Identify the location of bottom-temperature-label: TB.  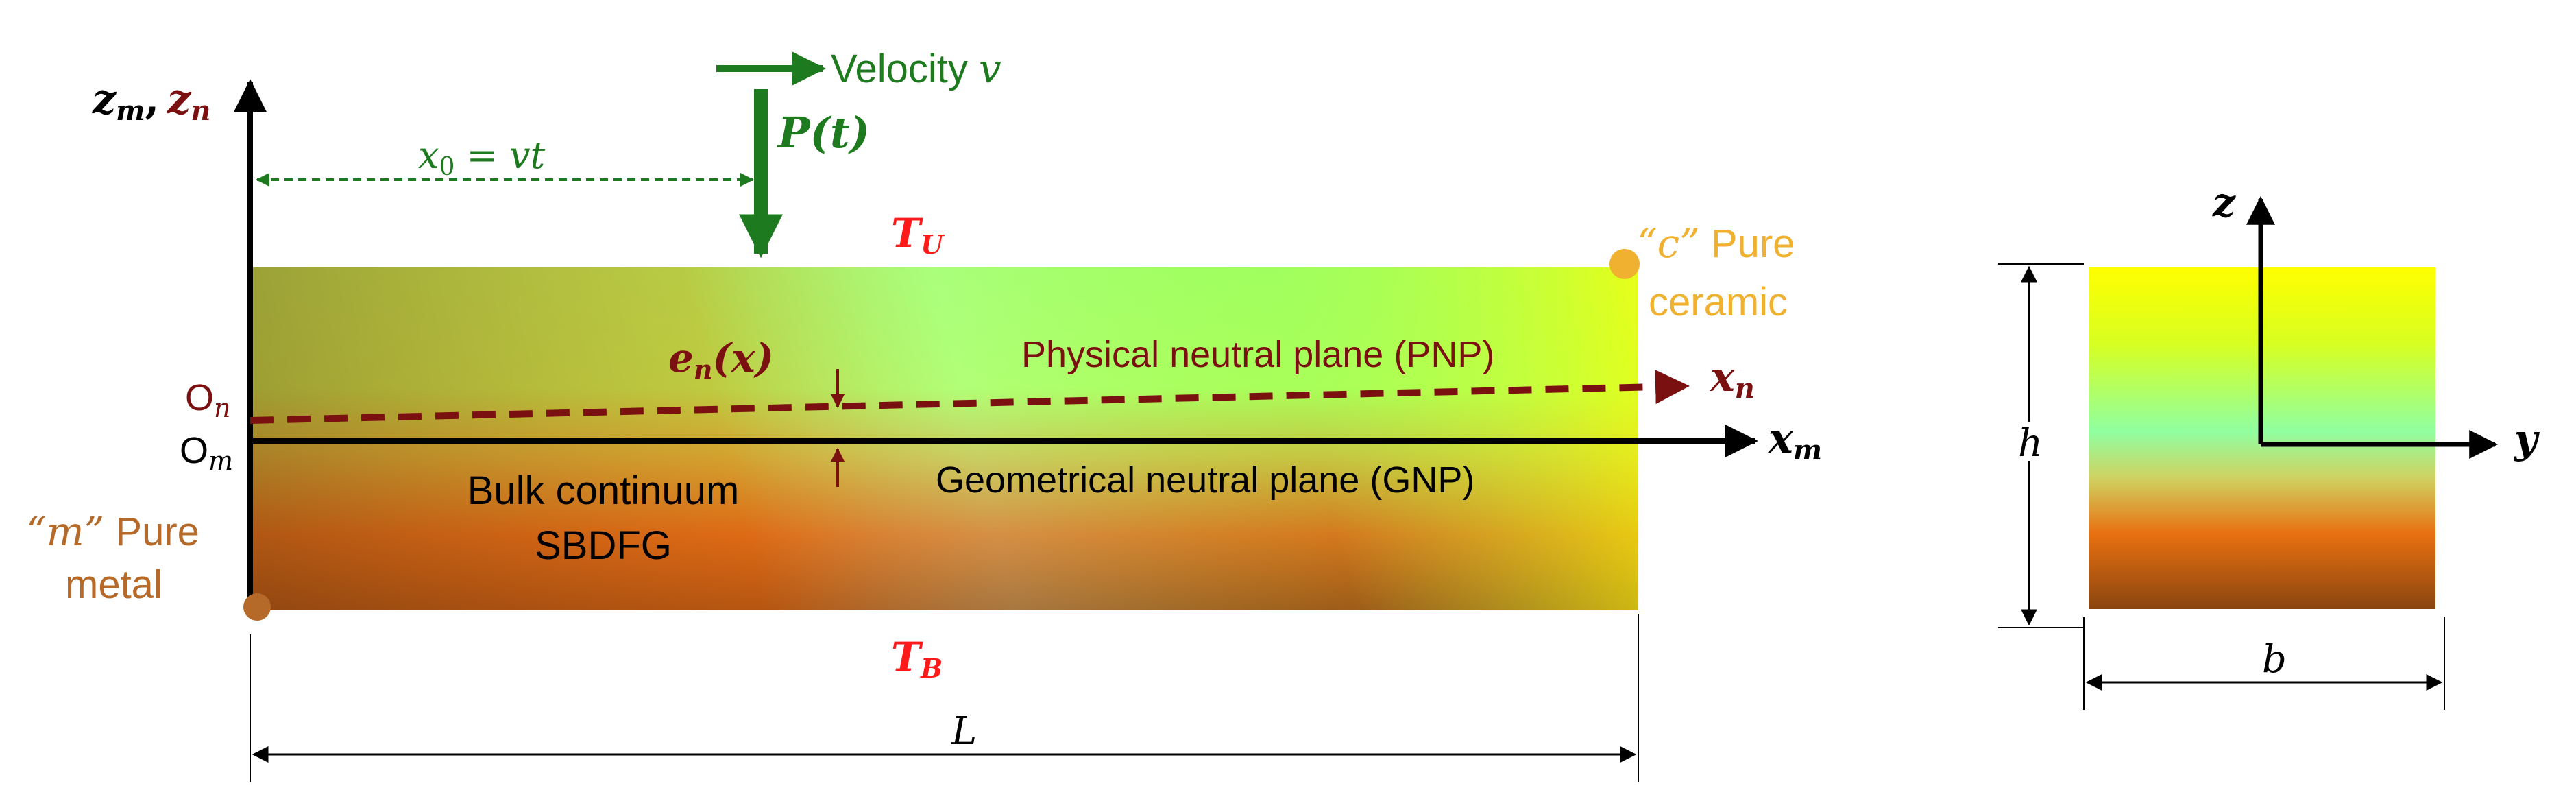
(917, 659).